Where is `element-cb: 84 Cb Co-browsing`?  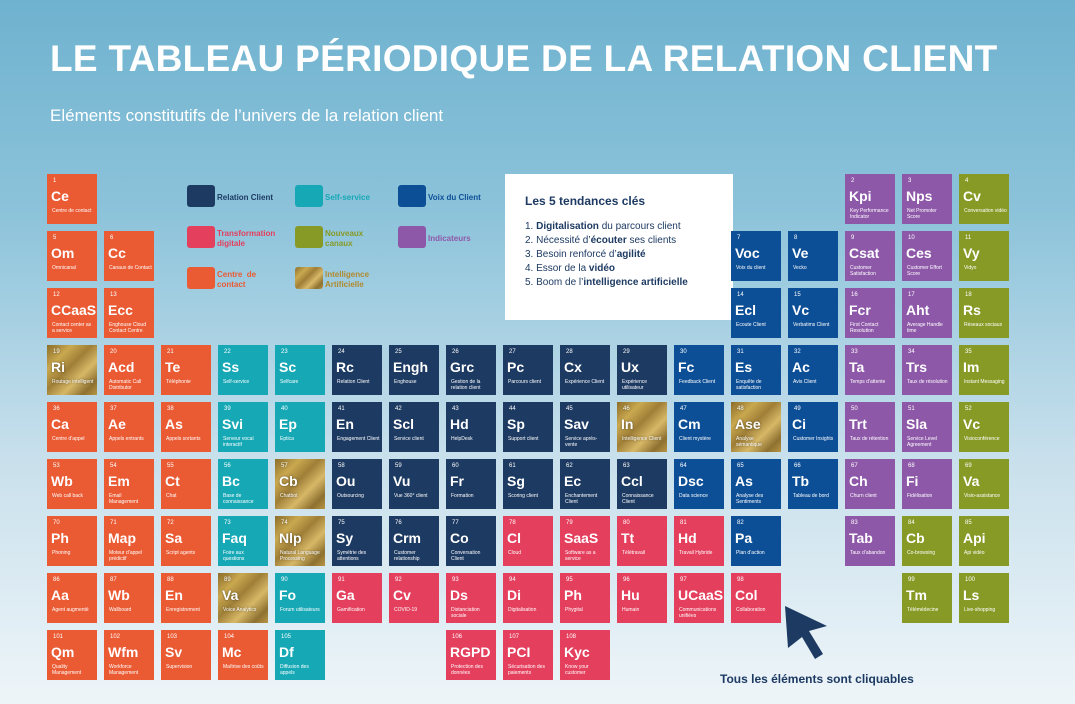
element-cb: 84 Cb Co-browsing is located at coordinates (927, 541).